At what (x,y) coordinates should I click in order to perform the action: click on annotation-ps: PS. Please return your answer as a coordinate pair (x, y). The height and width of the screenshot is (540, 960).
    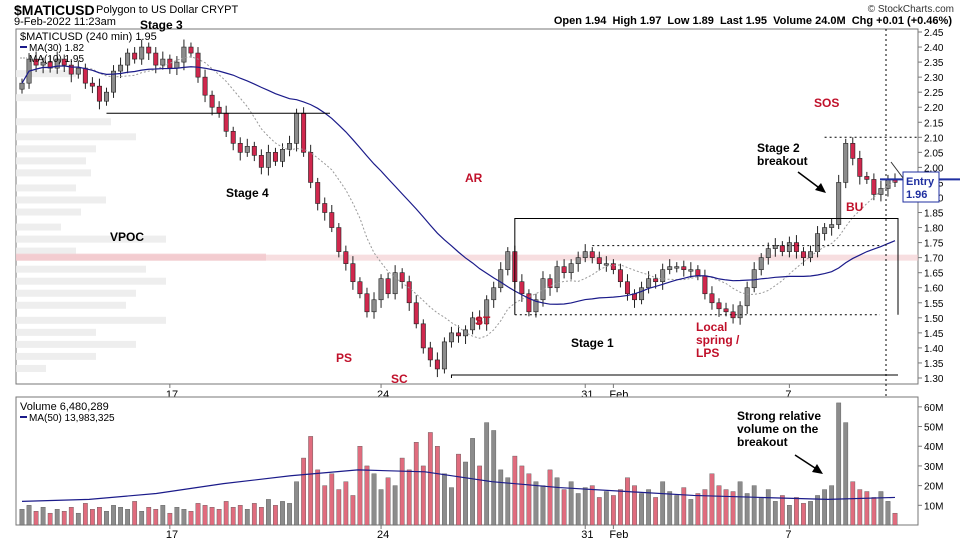
    Looking at the image, I should click on (344, 358).